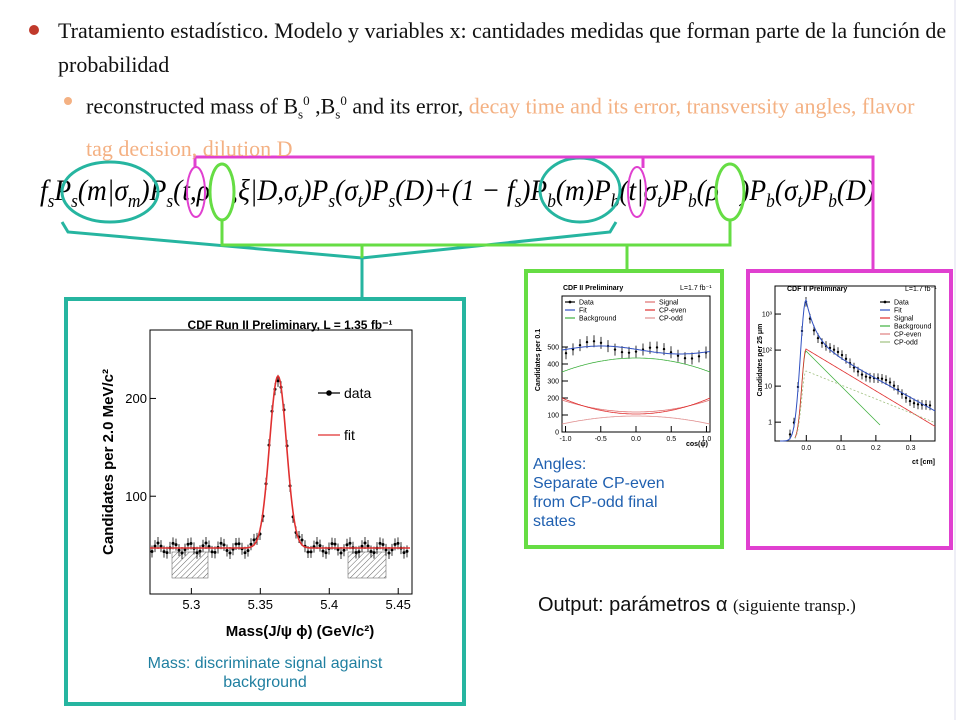 Image resolution: width=960 pixels, height=720 pixels. Describe the element at coordinates (191, 604) in the screenshot. I see `x-tick-label: 5.3` at that location.